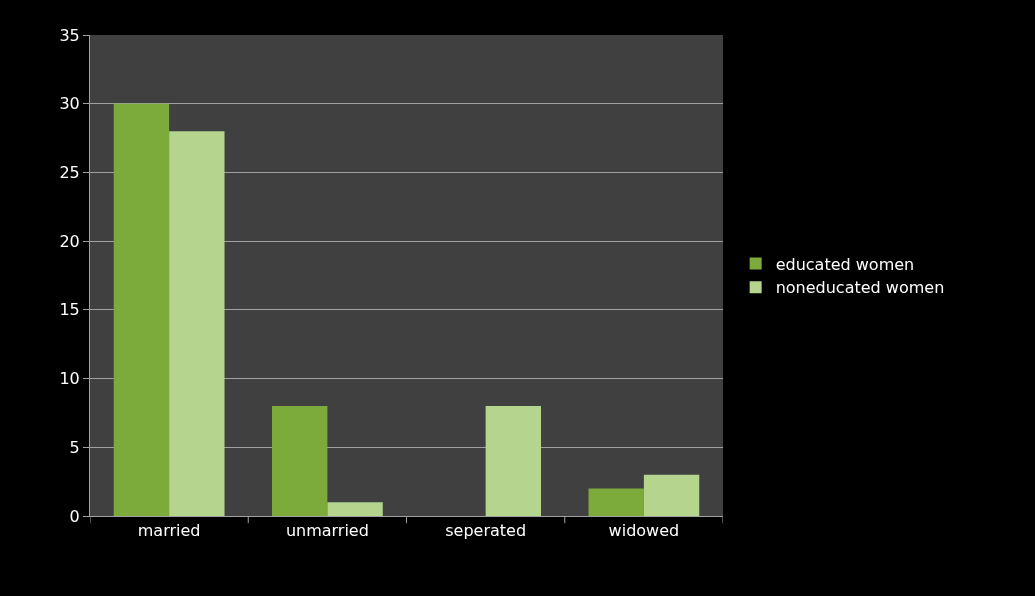 This screenshot has width=1035, height=596. What do you see at coordinates (69, 379) in the screenshot?
I see `y-tick-label: 10` at bounding box center [69, 379].